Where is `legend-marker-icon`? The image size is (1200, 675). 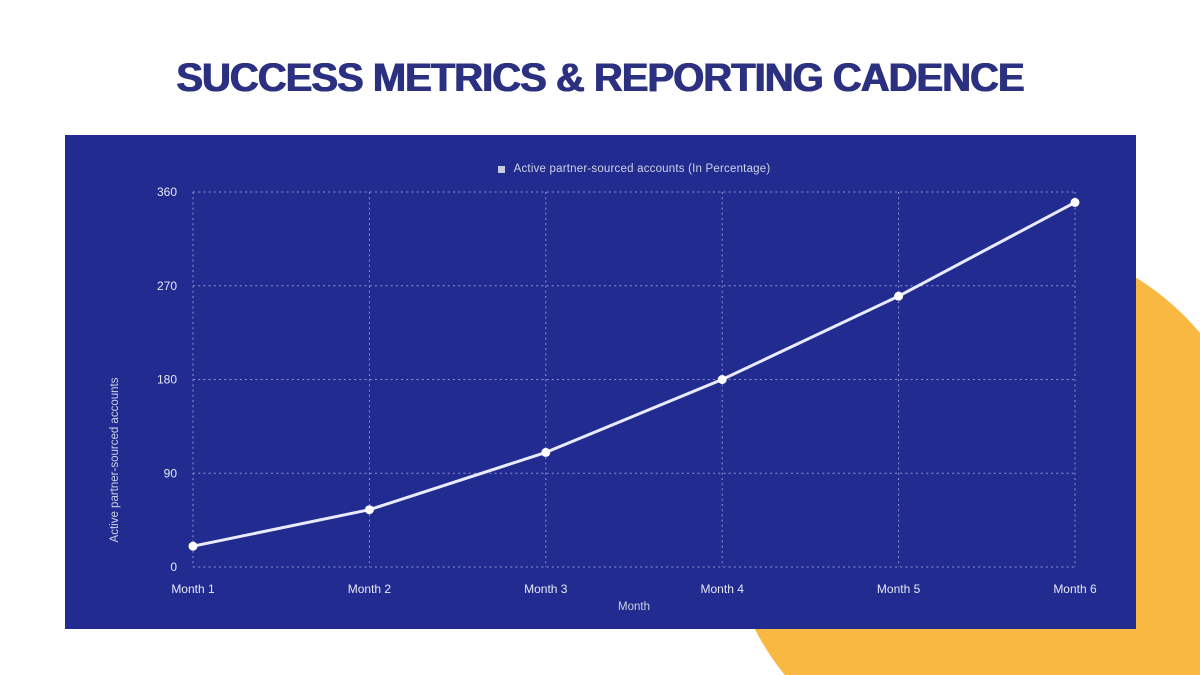 legend-marker-icon is located at coordinates (501, 169).